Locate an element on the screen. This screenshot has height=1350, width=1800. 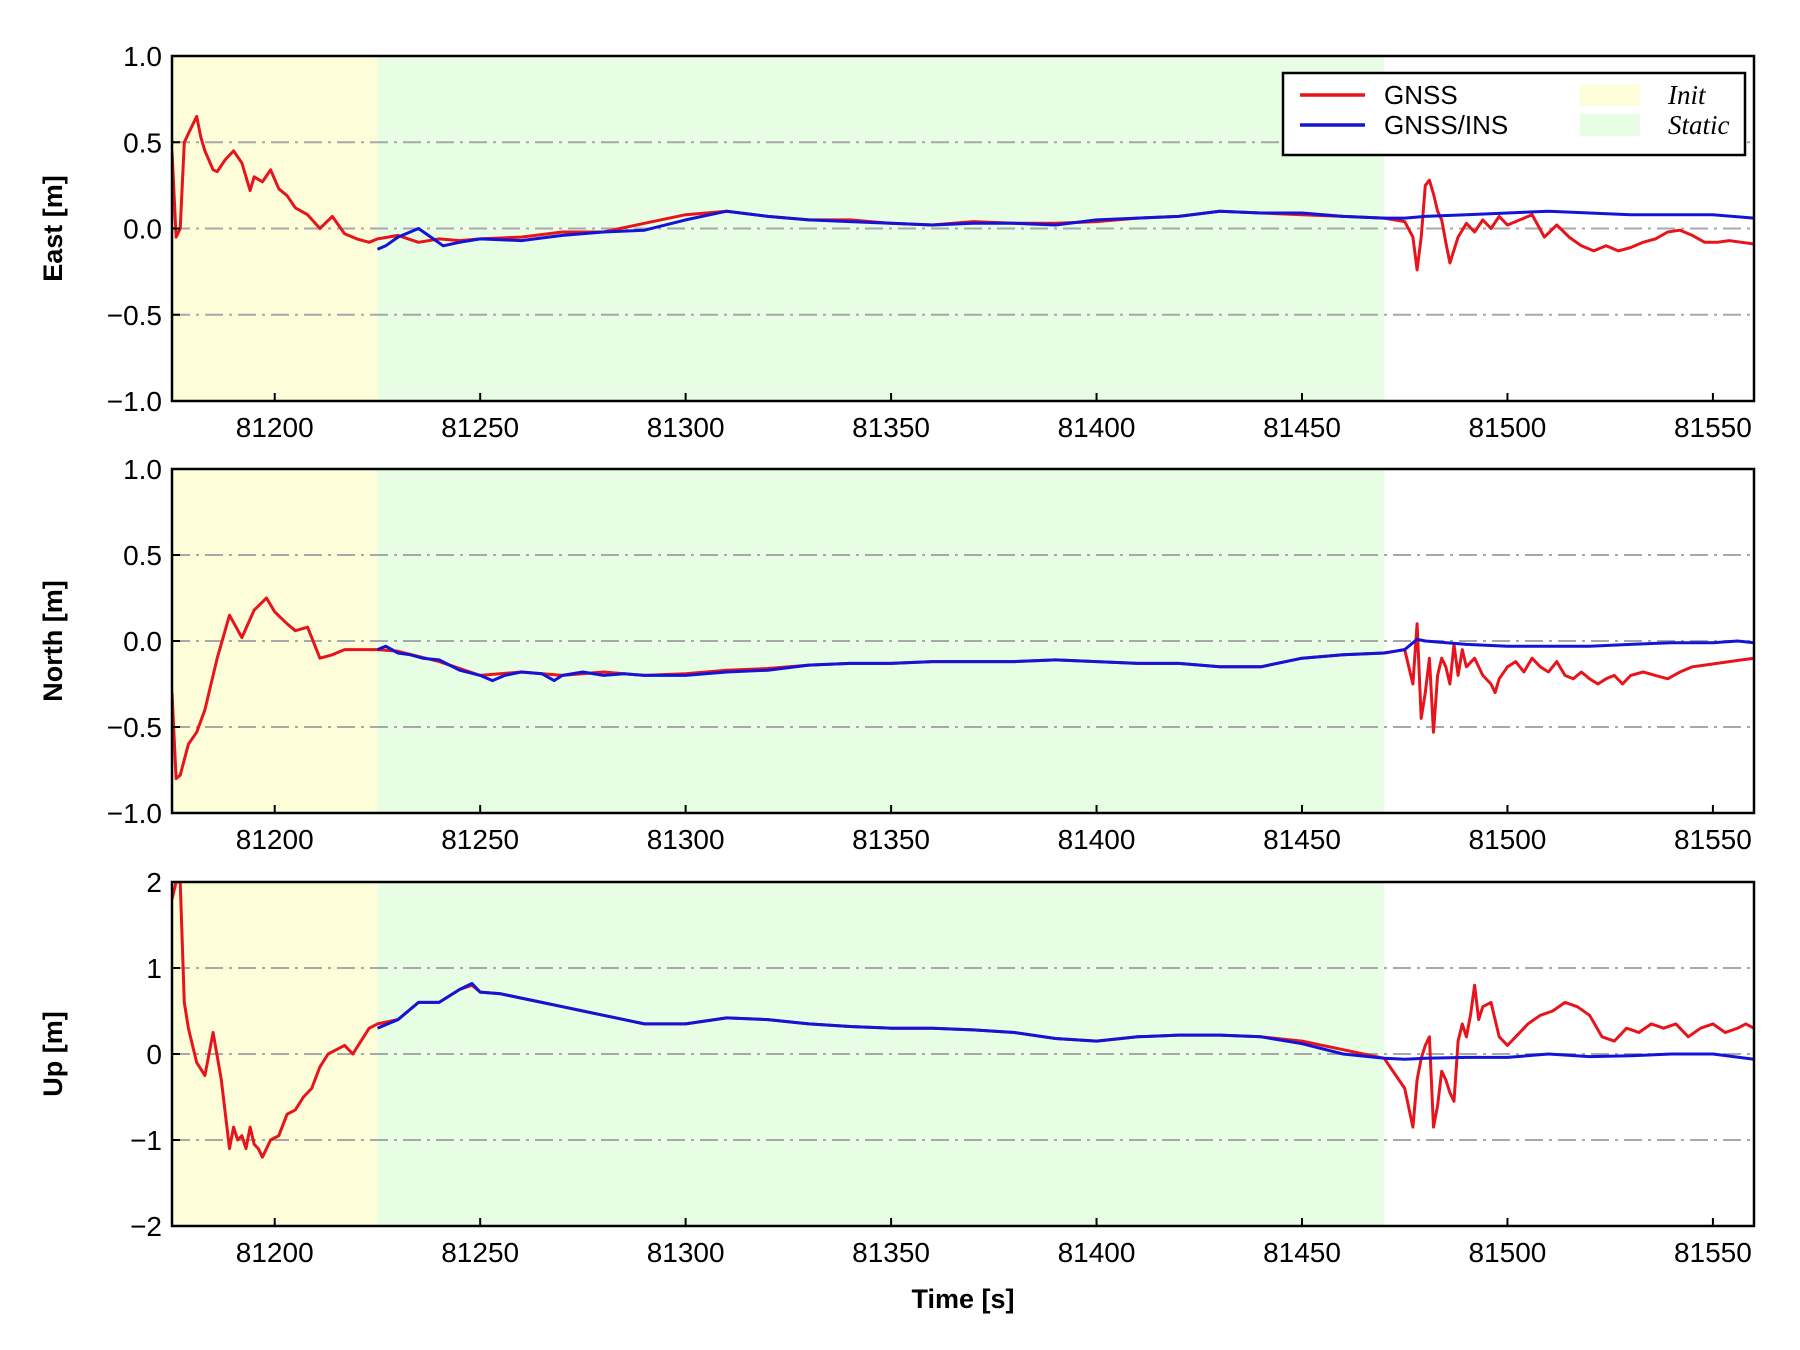
y-tick-label: 0 is located at coordinates (154, 1054).